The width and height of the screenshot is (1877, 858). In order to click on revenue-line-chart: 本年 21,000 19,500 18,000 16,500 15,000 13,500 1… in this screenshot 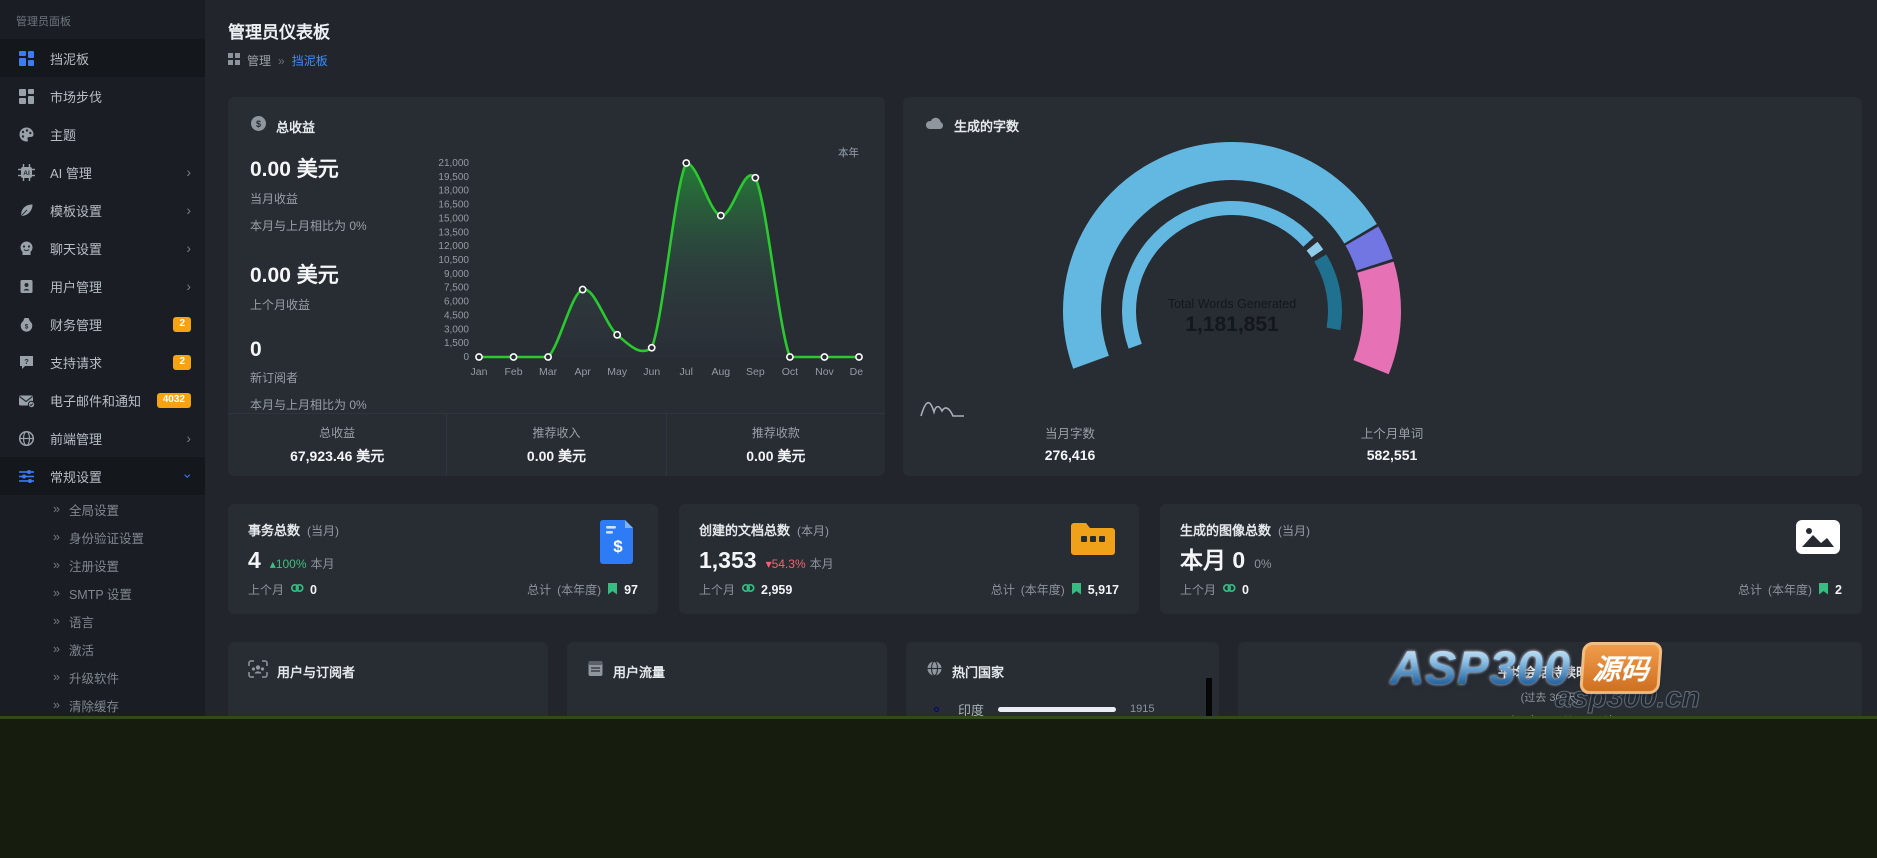, I will do `click(651, 275)`.